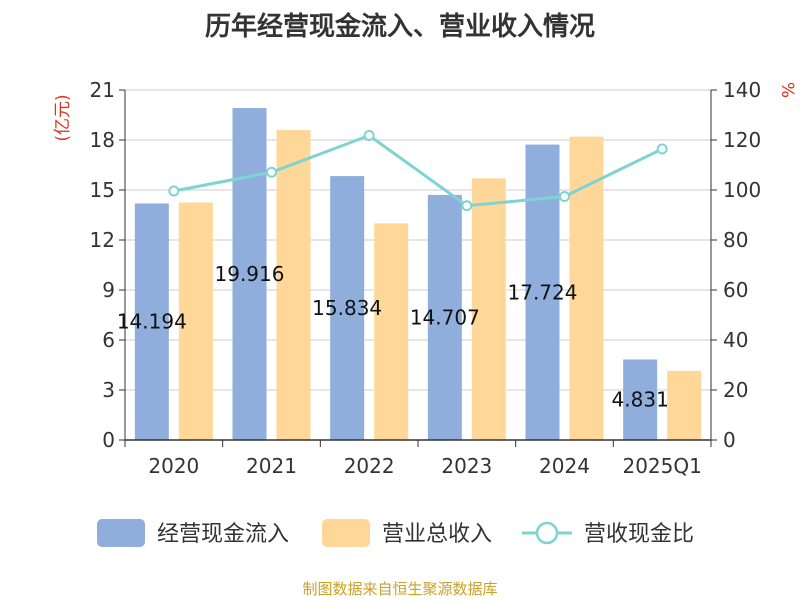 Image resolution: width=800 pixels, height=600 pixels. I want to click on ratio-line, so click(418, 171).